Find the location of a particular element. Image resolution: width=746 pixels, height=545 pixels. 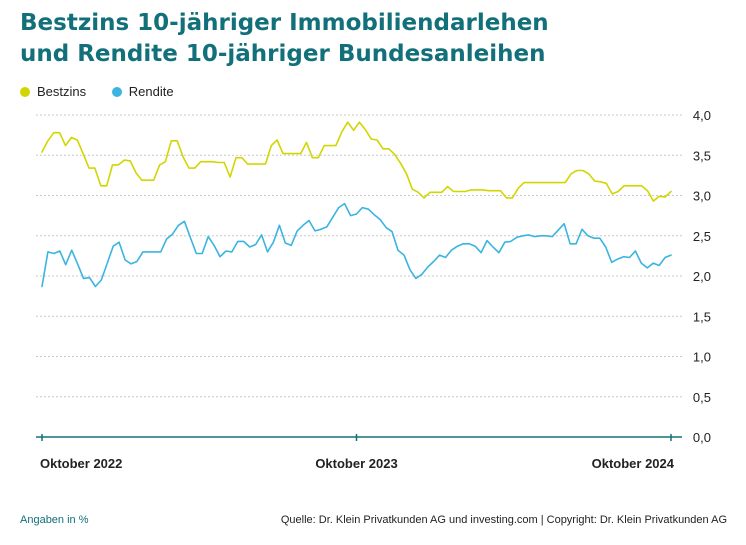

legend-swatch-rendite is located at coordinates (116, 91).